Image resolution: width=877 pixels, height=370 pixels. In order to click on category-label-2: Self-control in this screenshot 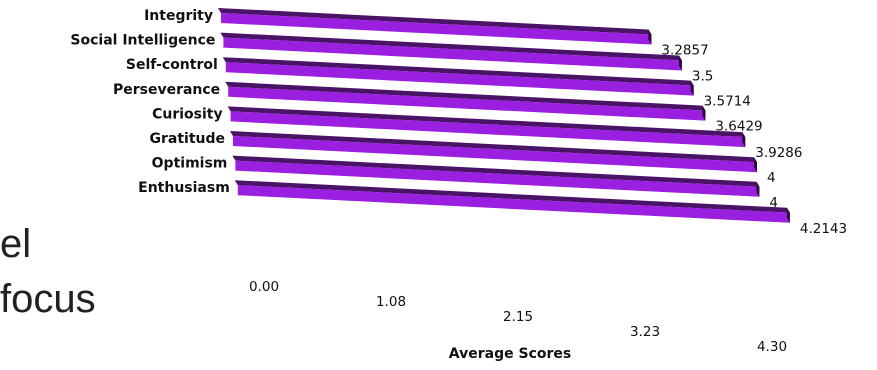, I will do `click(172, 65)`.